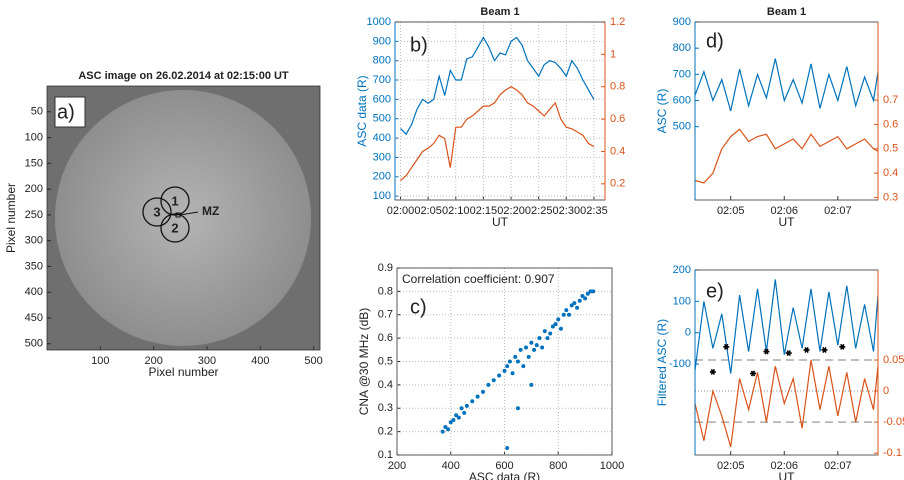  What do you see at coordinates (682, 301) in the screenshot?
I see `y-tick-label: 100` at bounding box center [682, 301].